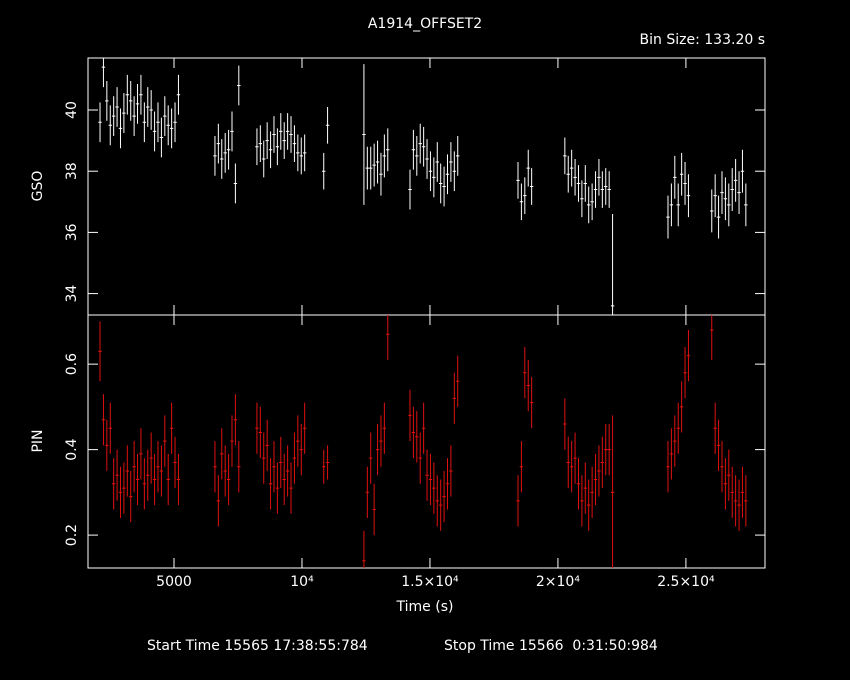  What do you see at coordinates (430, 582) in the screenshot?
I see `x-tick-label: 1.5×10⁴` at bounding box center [430, 582].